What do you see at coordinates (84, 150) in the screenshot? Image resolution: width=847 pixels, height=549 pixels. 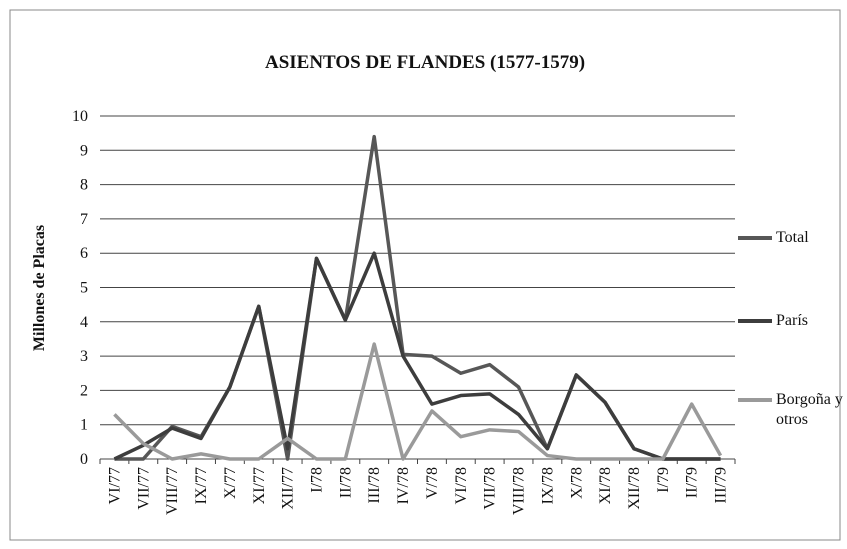 I see `y-tick-label: 9` at bounding box center [84, 150].